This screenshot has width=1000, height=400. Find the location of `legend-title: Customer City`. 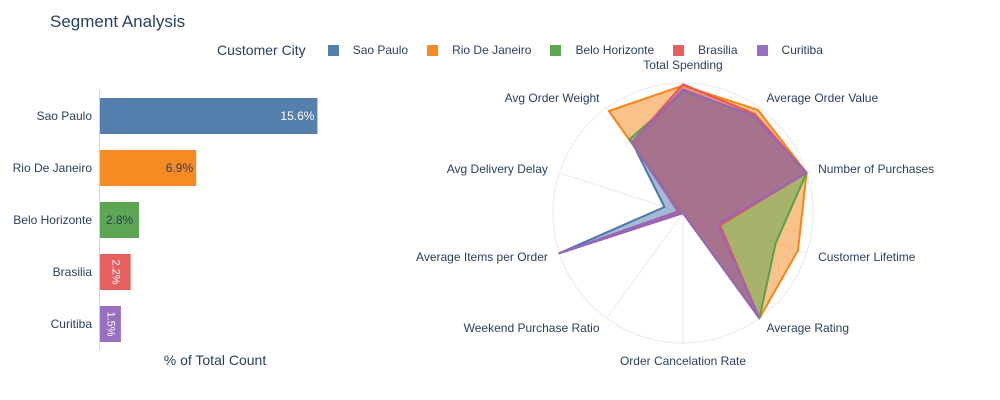

legend-title: Customer City is located at coordinates (261, 50).